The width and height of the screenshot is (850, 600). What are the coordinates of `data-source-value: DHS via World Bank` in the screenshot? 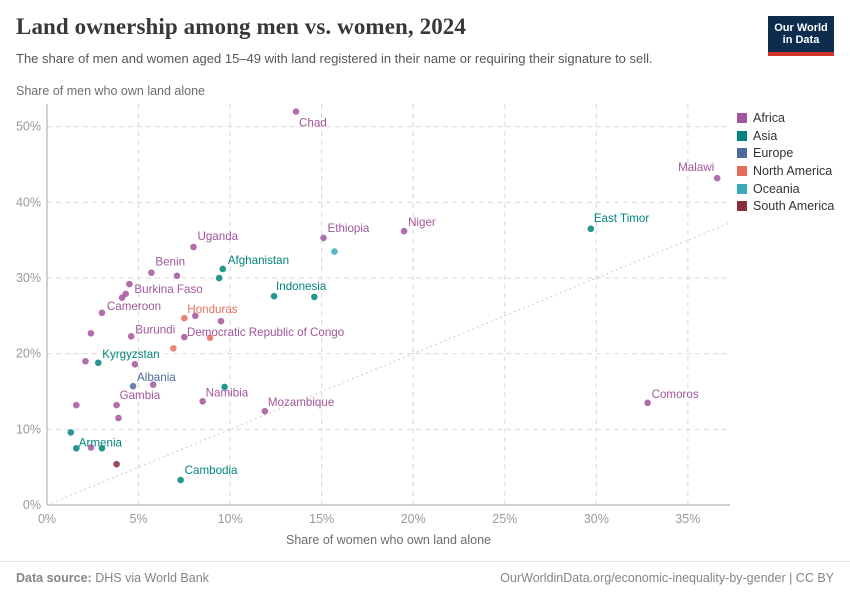 It's located at (150, 578).